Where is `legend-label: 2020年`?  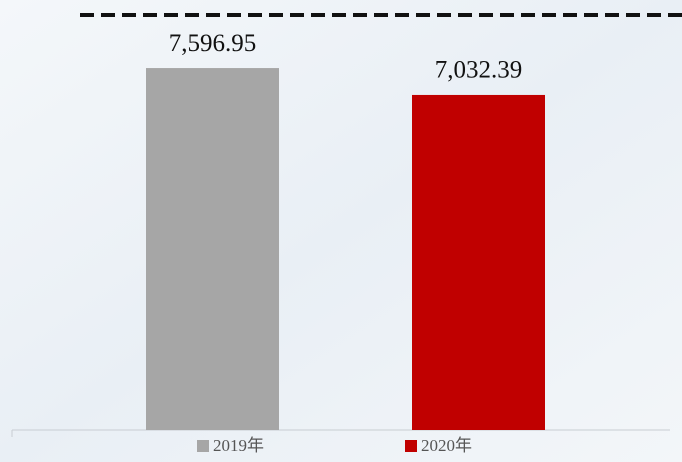 legend-label: 2020年 is located at coordinates (446, 445).